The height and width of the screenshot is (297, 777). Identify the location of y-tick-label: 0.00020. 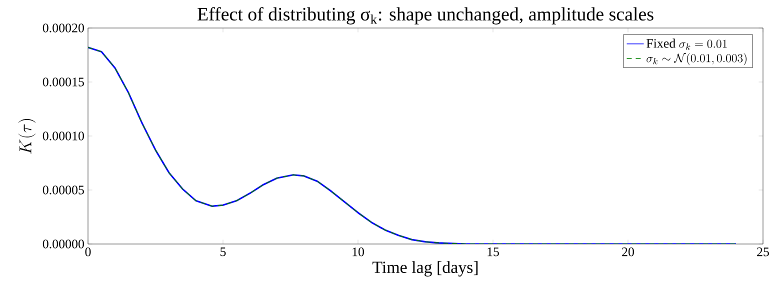
(63, 28).